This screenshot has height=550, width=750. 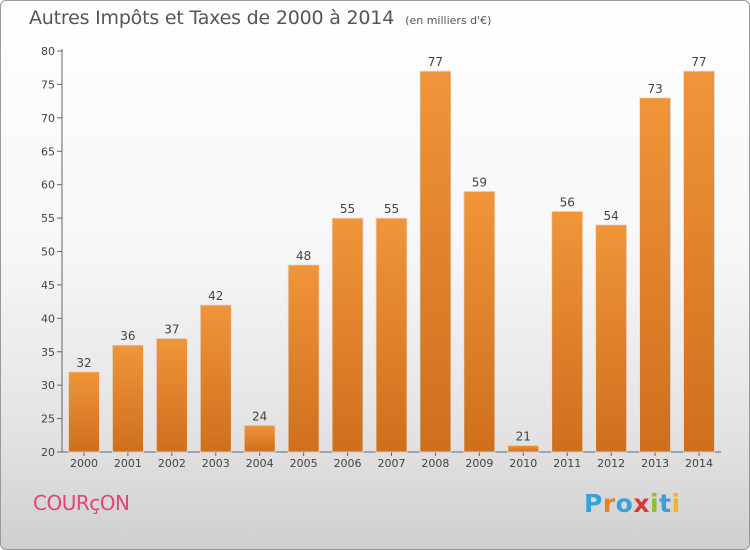 What do you see at coordinates (172, 463) in the screenshot?
I see `x-tick-label: 2002` at bounding box center [172, 463].